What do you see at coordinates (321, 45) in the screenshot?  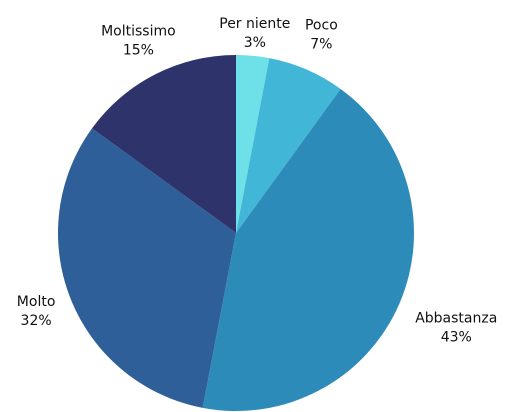 I see `slice-value: 7%` at bounding box center [321, 45].